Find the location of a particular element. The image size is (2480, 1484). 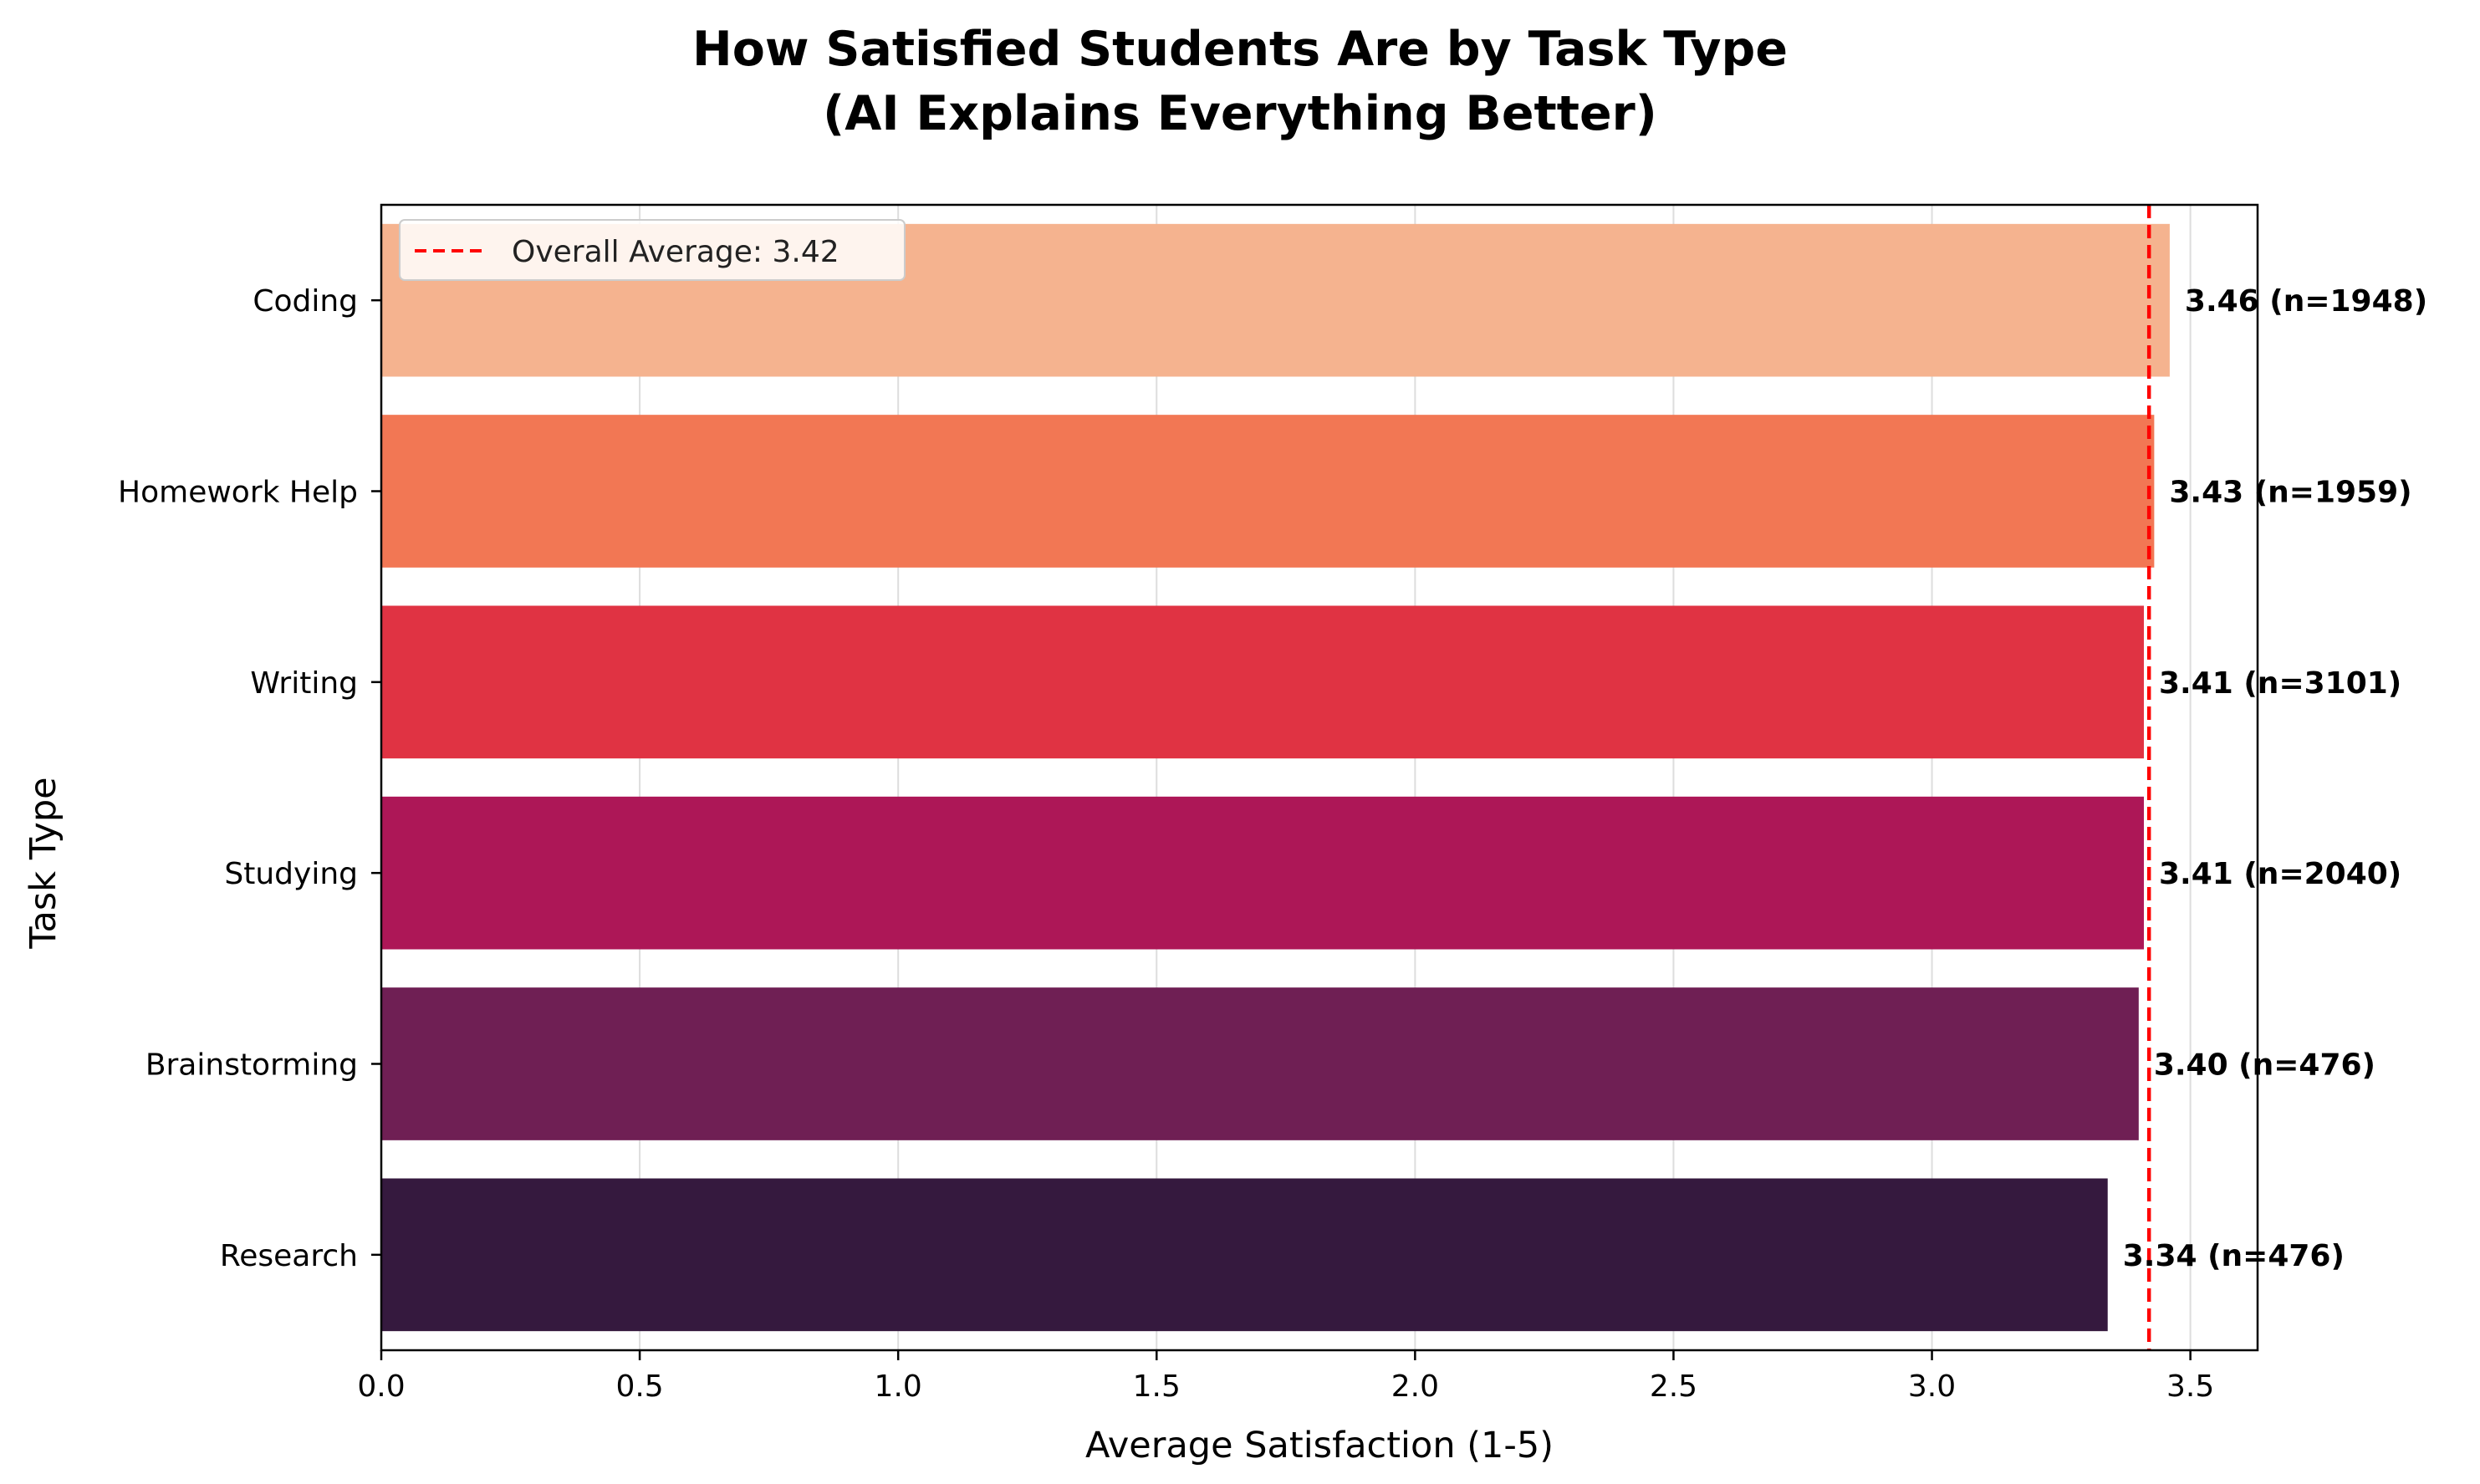

y-tick-label: Writing is located at coordinates (304, 683).